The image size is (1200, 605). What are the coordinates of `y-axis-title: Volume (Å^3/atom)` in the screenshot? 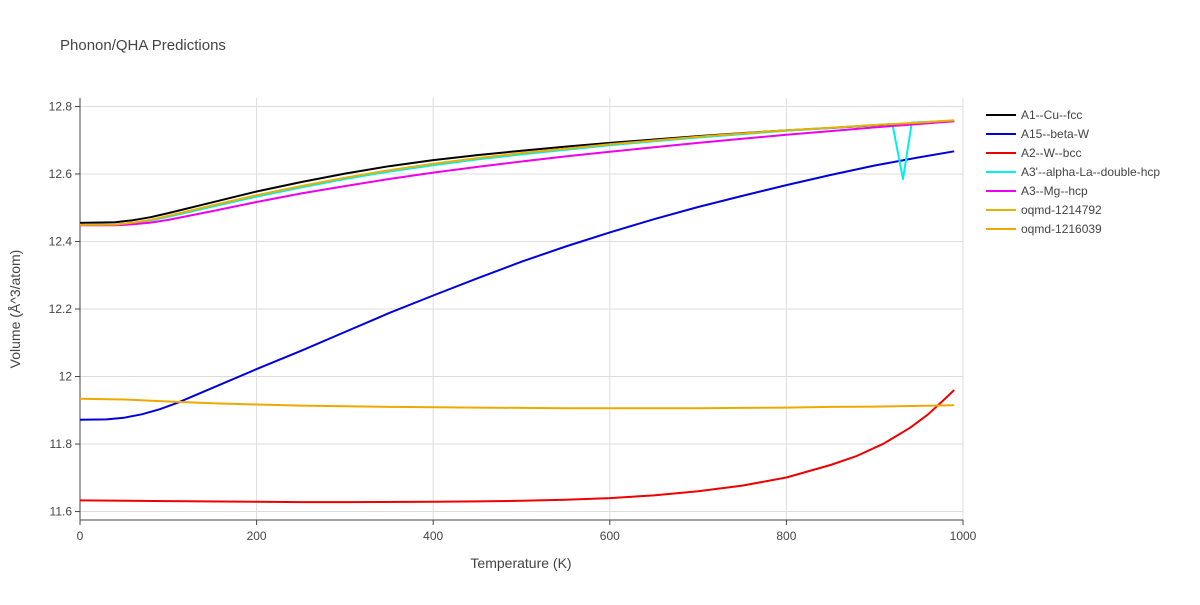 It's located at (15, 309).